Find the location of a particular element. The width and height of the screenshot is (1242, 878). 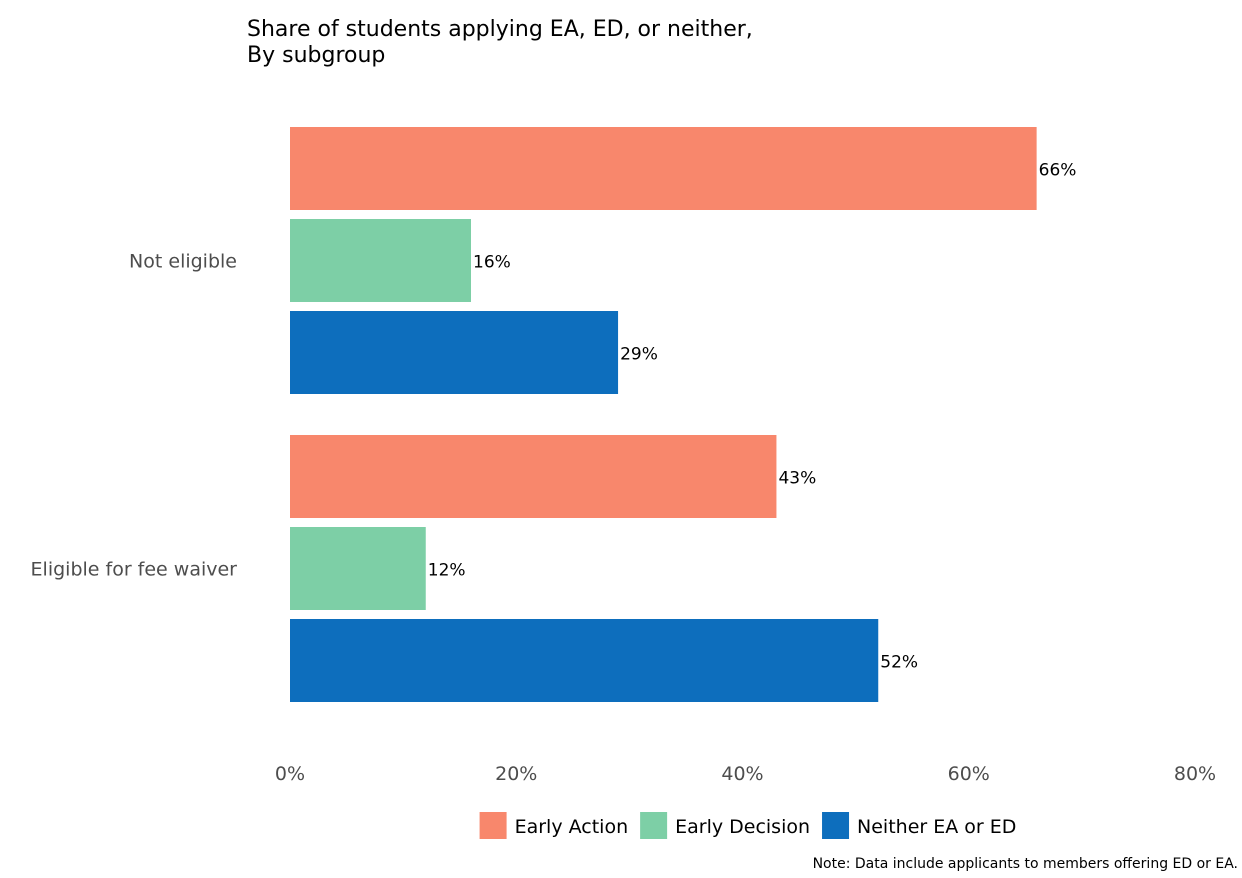

x-tick-label: 60% is located at coordinates (969, 774).